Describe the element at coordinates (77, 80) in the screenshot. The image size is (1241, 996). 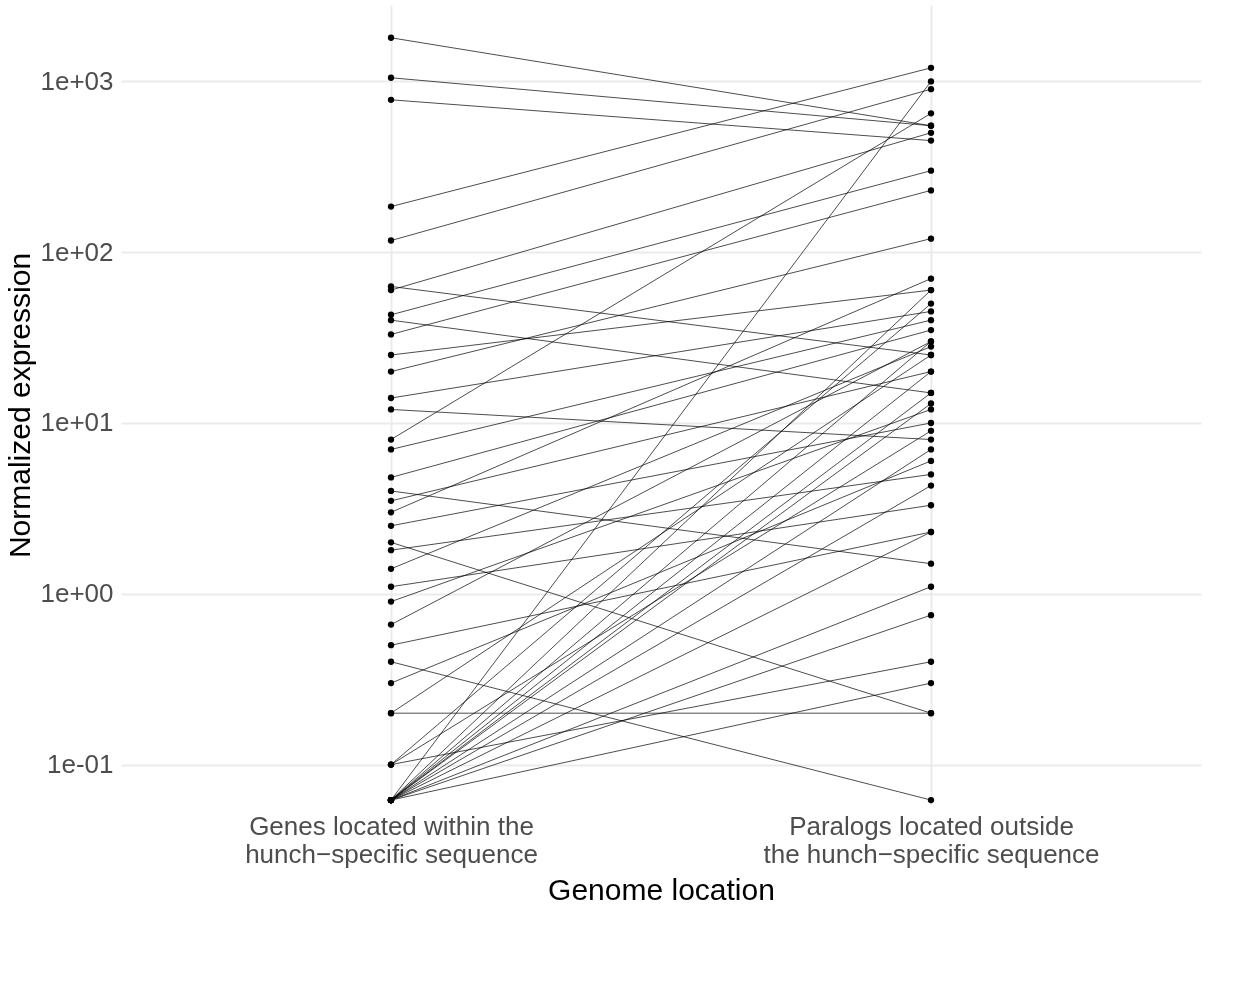
I see `y-tick-label: 1e+03` at that location.